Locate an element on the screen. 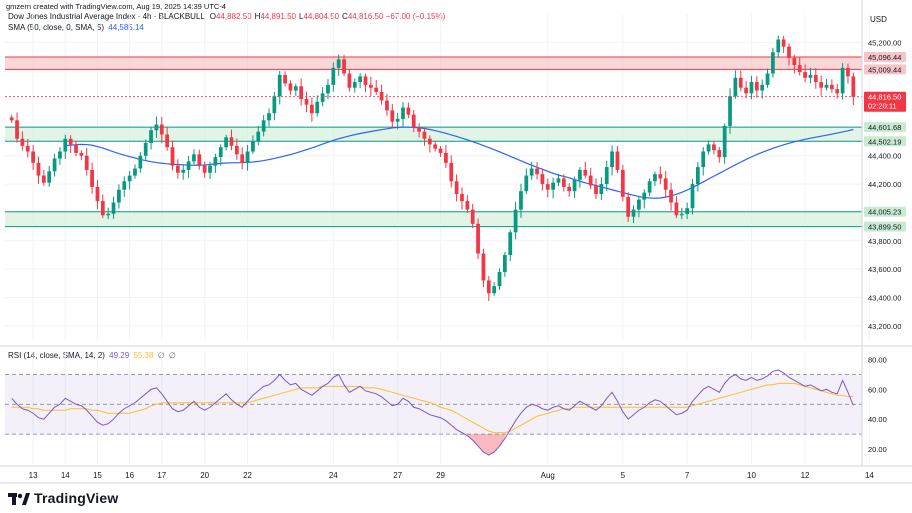 This screenshot has width=912, height=513. price-tick-label: 44,400.00 is located at coordinates (884, 156).